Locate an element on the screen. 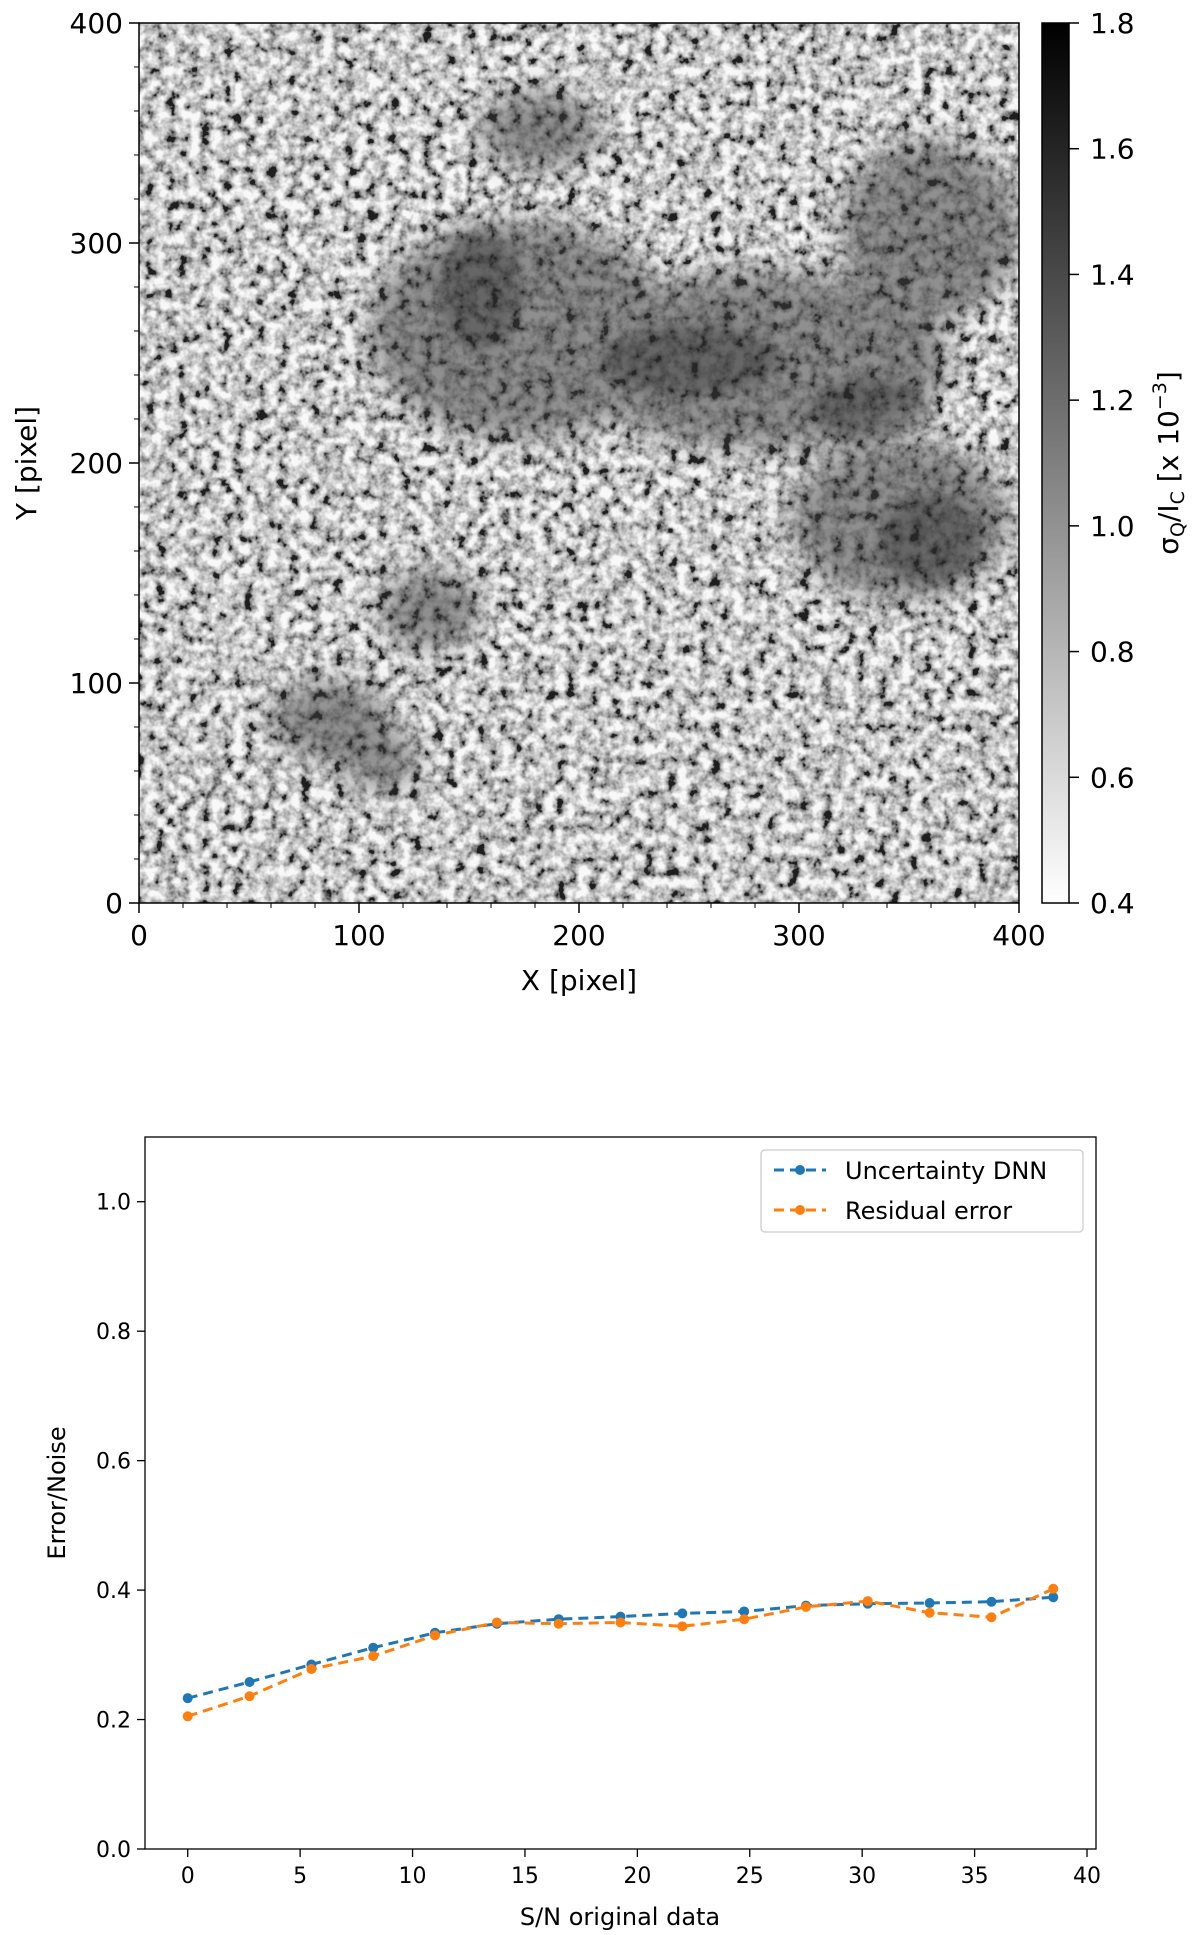 This screenshot has width=1200, height=1935. colorbar-tick-label: 1.6 is located at coordinates (1112, 149).